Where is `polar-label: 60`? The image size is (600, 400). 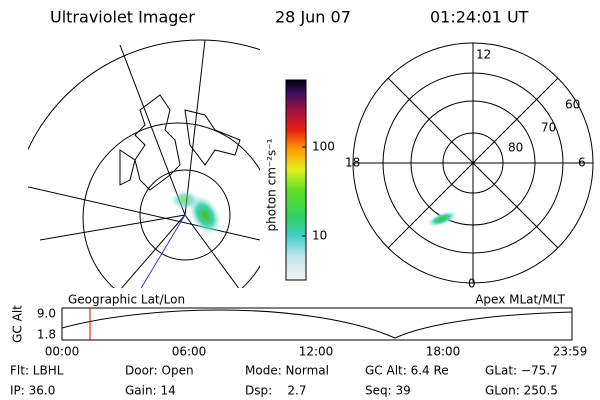 polar-label: 60 is located at coordinates (572, 105).